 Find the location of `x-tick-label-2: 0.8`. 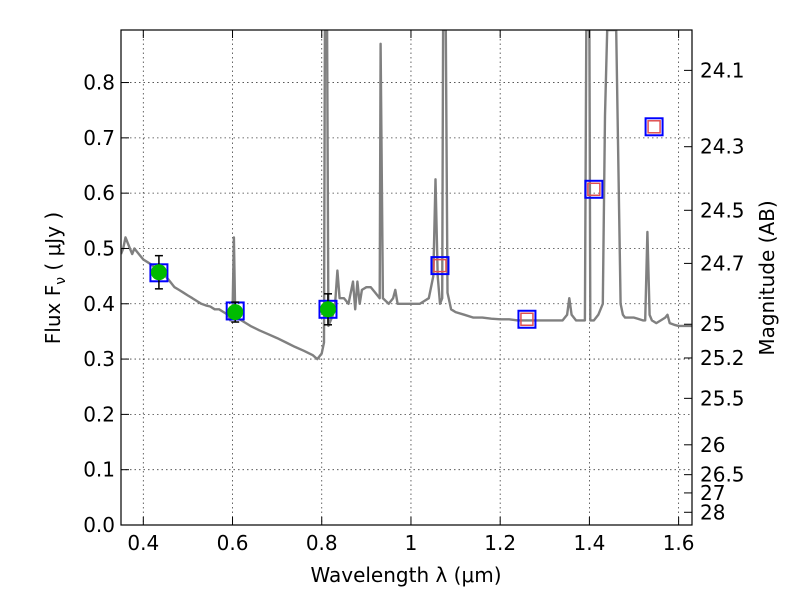

x-tick-label-2: 0.8 is located at coordinates (322, 543).